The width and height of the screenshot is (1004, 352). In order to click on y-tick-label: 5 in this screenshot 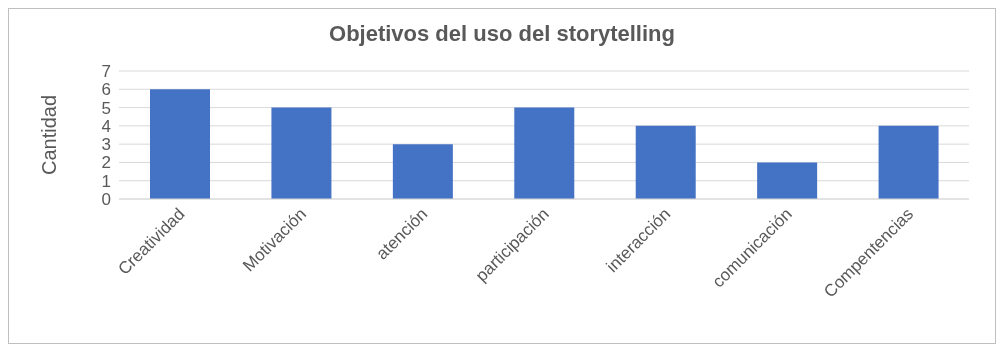, I will do `click(106, 108)`.